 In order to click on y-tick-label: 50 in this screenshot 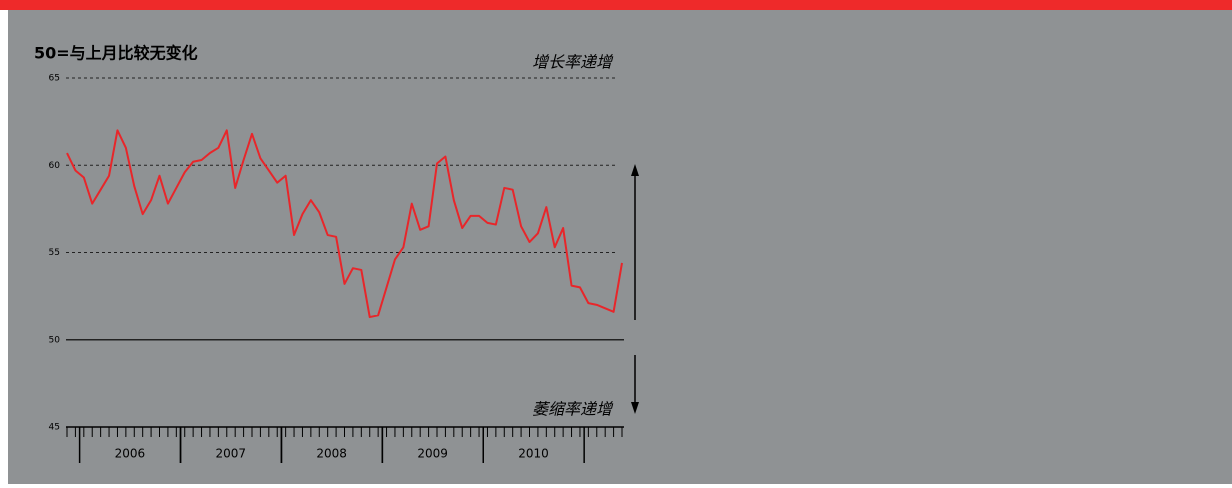, I will do `click(55, 340)`.